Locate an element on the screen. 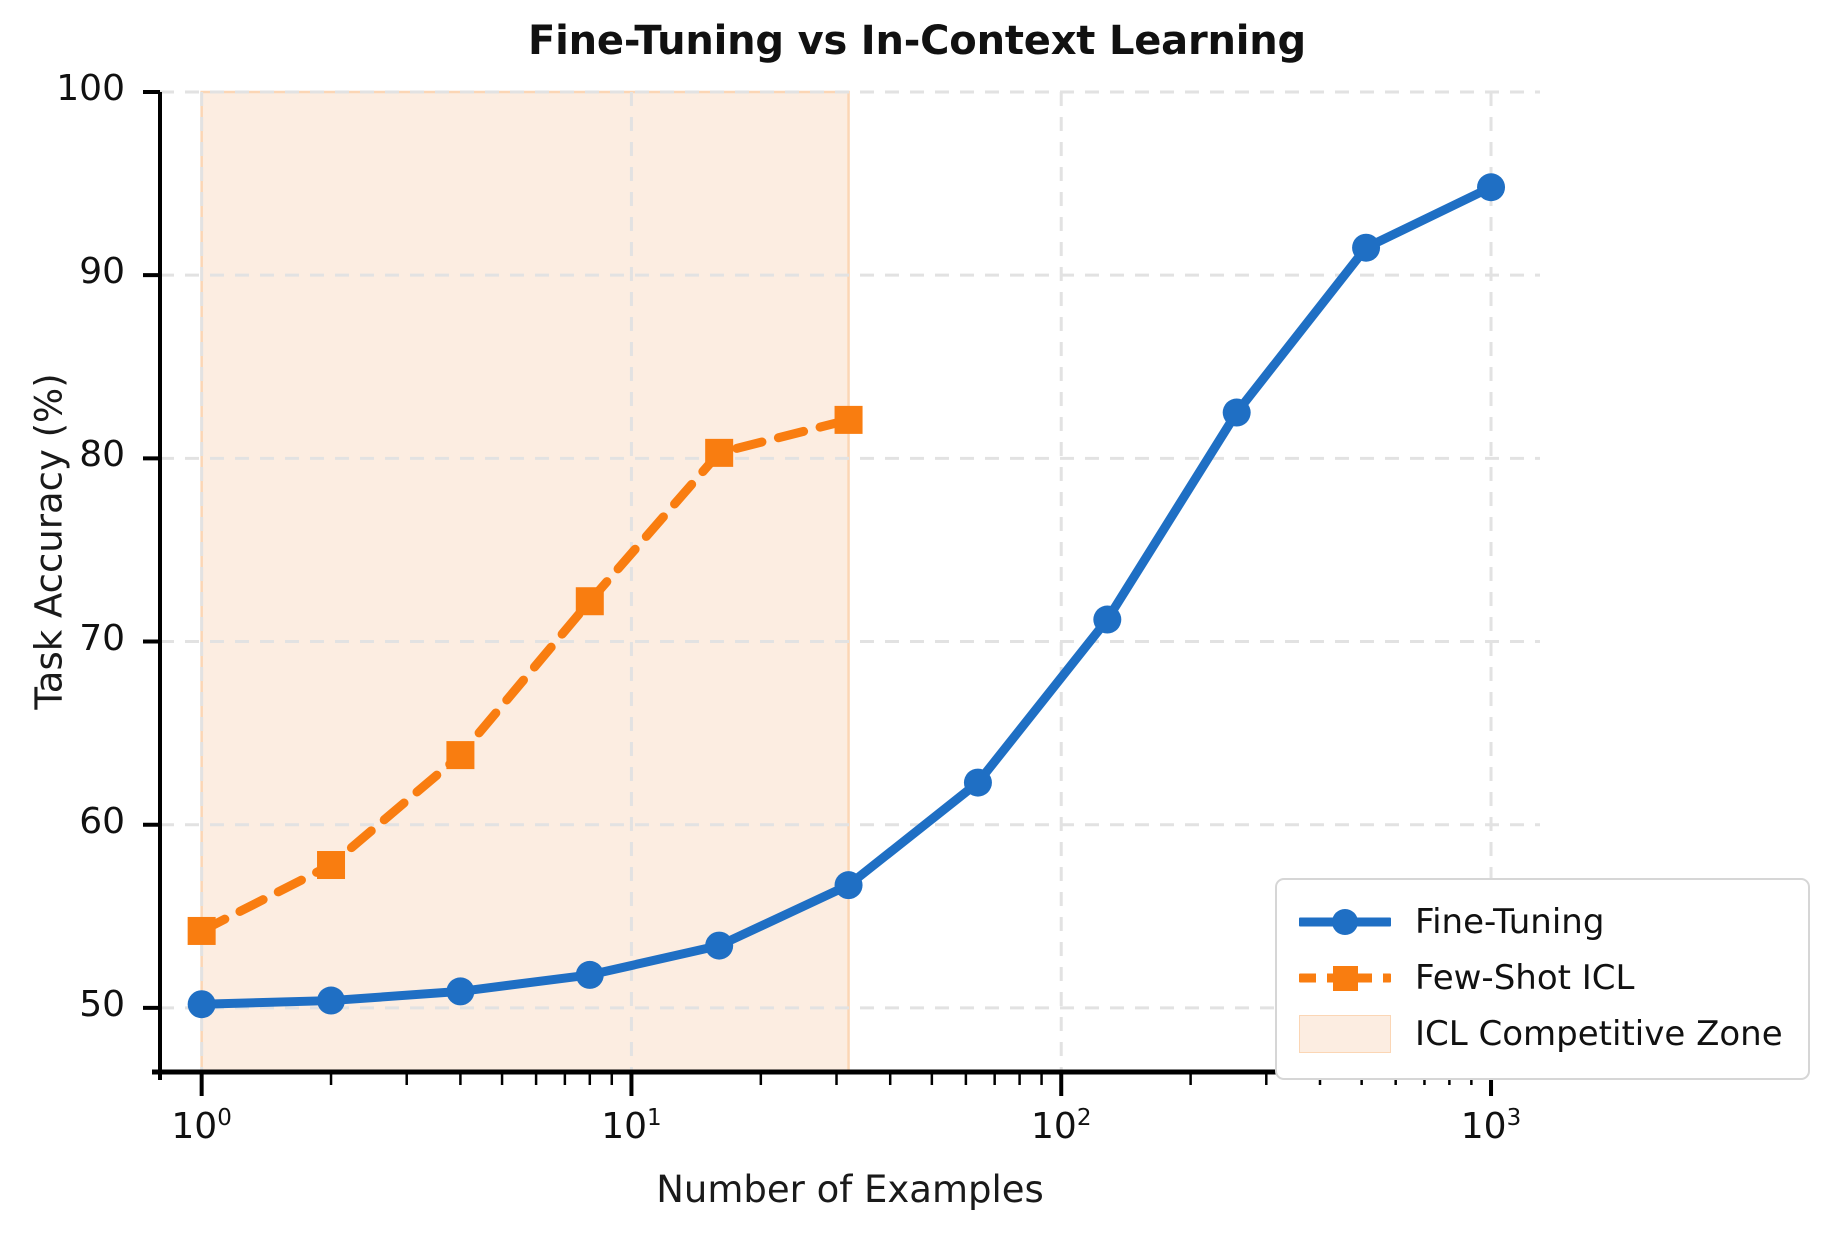 This screenshot has width=1834, height=1234. y-tick-label: 60 is located at coordinates (102, 821).